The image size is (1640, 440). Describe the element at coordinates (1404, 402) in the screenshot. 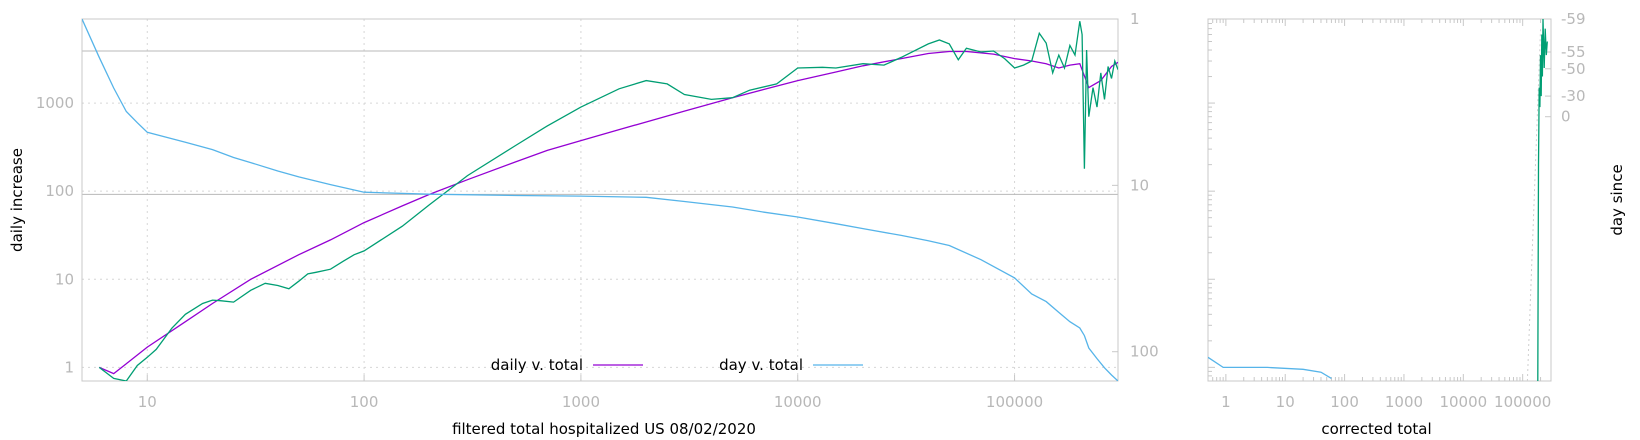

I see `side-x-tick-label: 1000` at that location.